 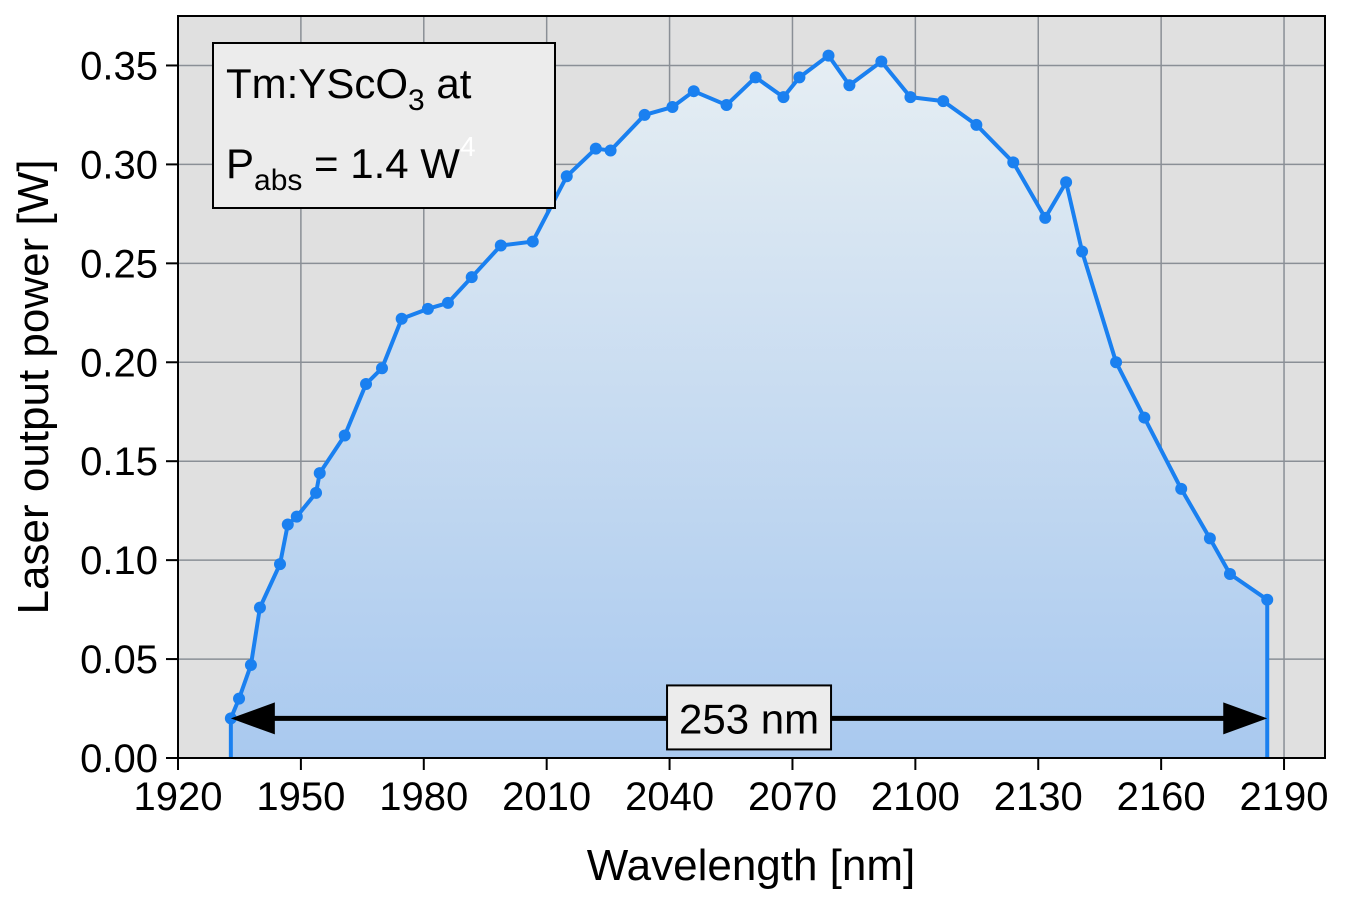 I want to click on bandwidth-label: 253 nm, so click(x=749, y=718).